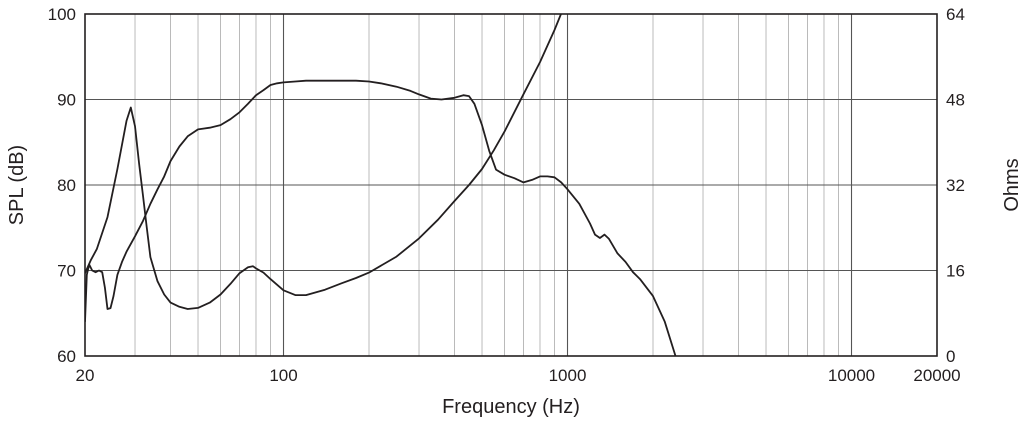  Describe the element at coordinates (62, 14) in the screenshot. I see `y-tick-label: 100` at that location.